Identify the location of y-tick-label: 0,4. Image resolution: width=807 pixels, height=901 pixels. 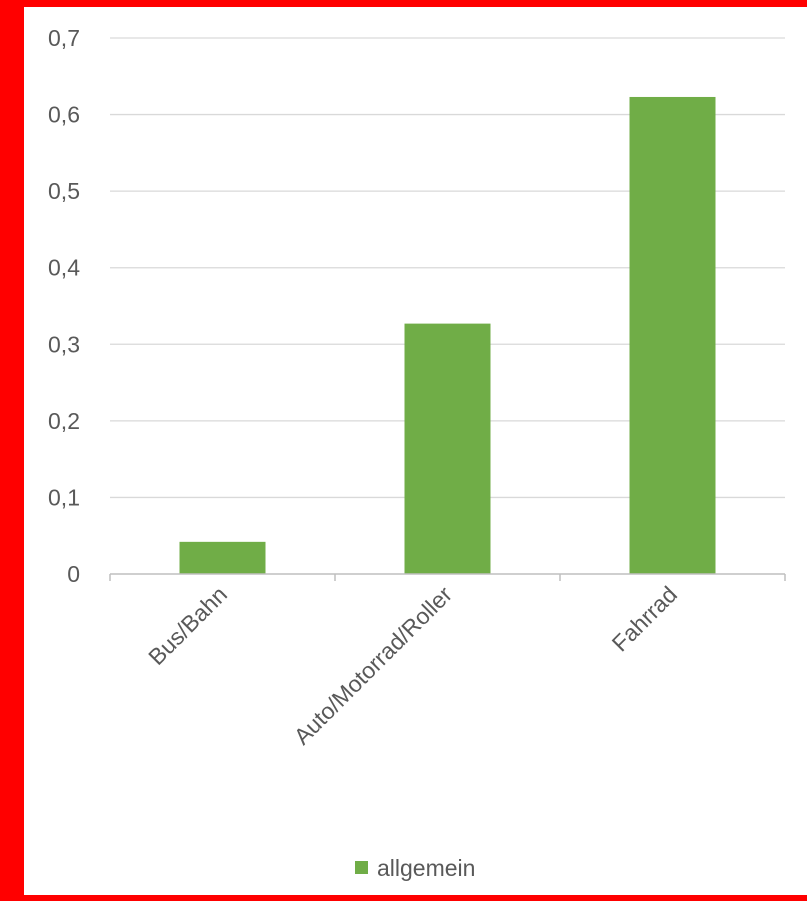
(64, 268).